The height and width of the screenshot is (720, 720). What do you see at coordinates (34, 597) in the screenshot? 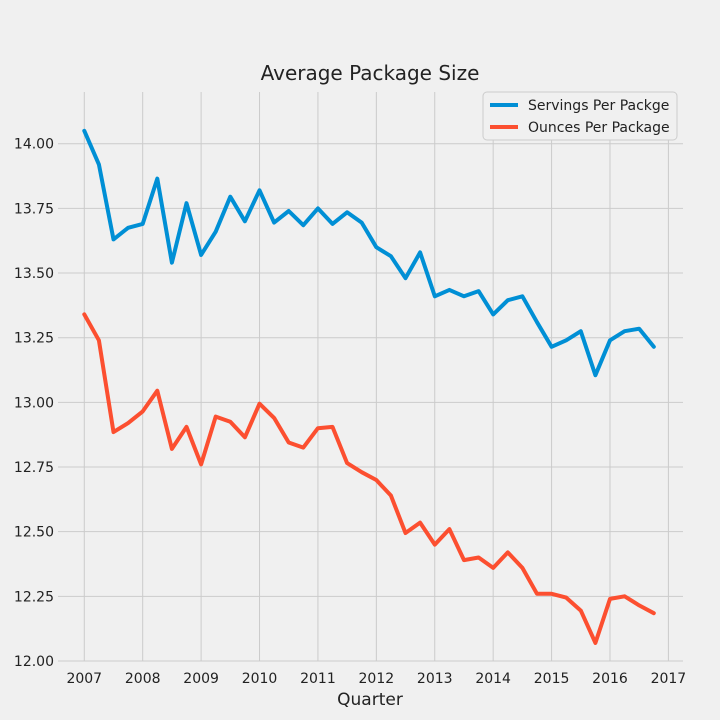
I see `y-tick-label: 12.25` at bounding box center [34, 597].